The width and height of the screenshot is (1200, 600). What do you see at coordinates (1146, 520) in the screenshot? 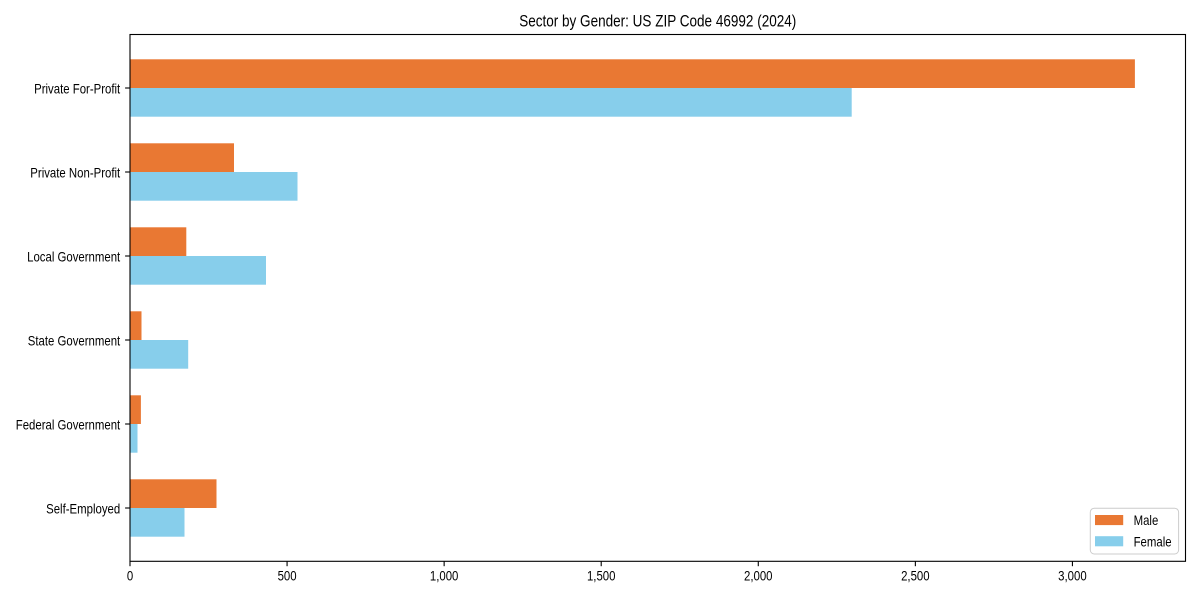
I see `svg-text: Male` at bounding box center [1146, 520].